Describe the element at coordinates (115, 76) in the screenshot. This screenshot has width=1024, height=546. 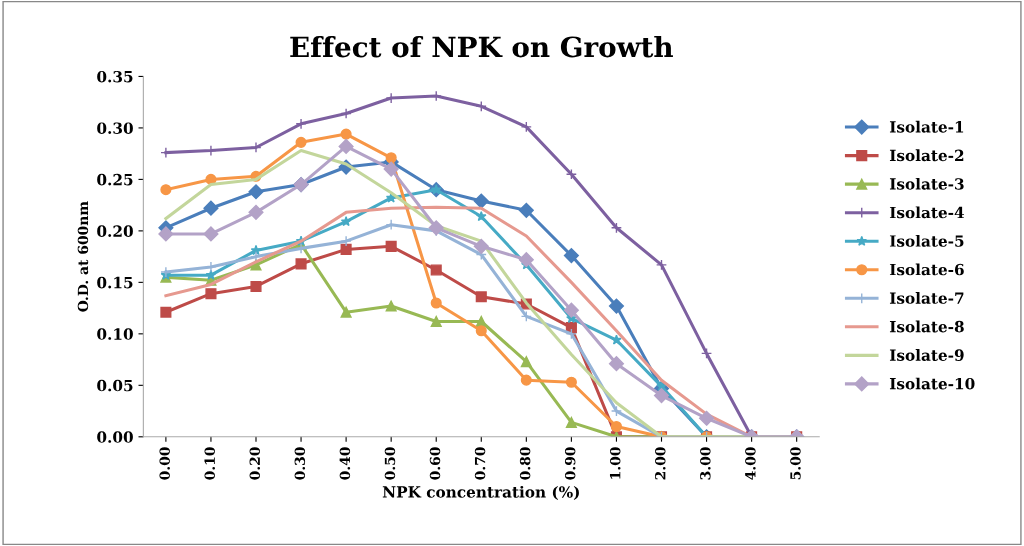
I see `y-tick-label: 0.35` at that location.